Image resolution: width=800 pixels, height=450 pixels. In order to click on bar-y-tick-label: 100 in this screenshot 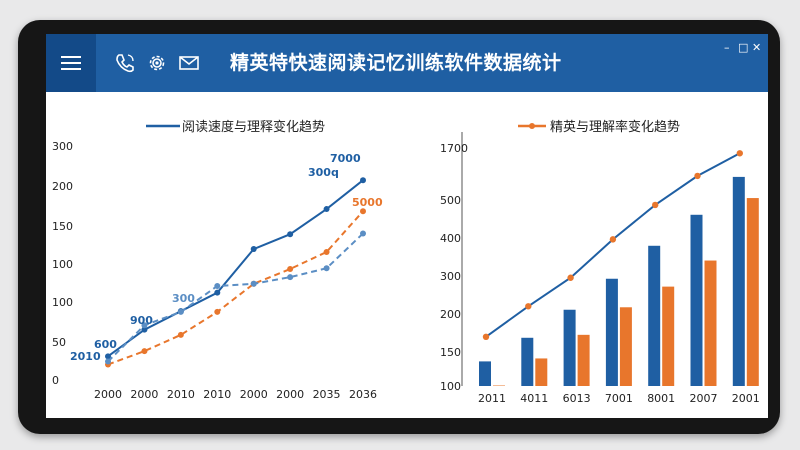, I will do `click(450, 386)`.